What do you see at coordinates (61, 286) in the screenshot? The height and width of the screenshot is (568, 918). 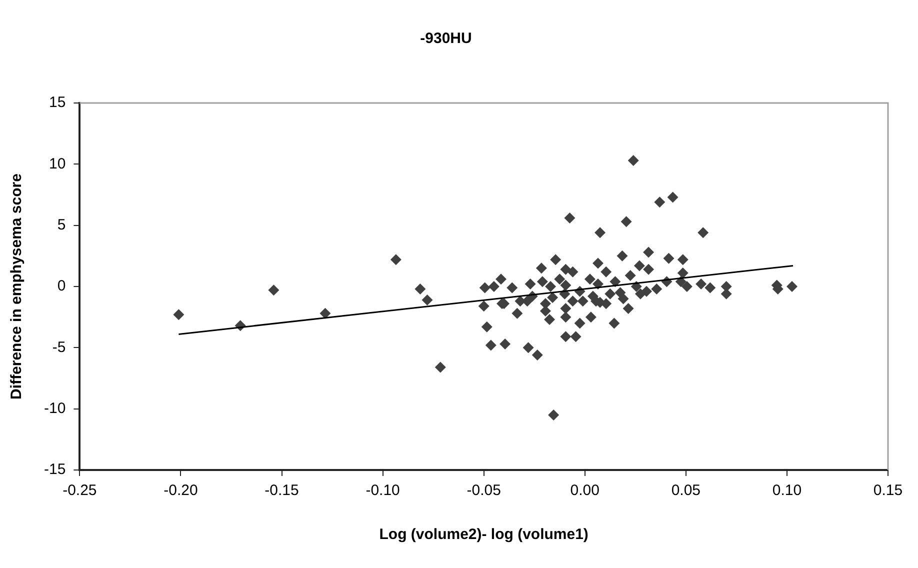 I see `y-tick-label: 0` at bounding box center [61, 286].